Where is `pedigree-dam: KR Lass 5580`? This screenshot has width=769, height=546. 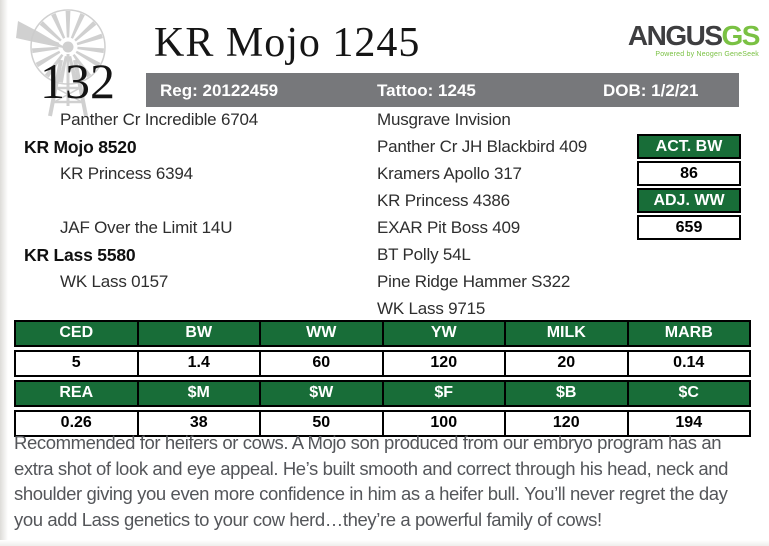
pedigree-dam: KR Lass 5580 is located at coordinates (80, 255).